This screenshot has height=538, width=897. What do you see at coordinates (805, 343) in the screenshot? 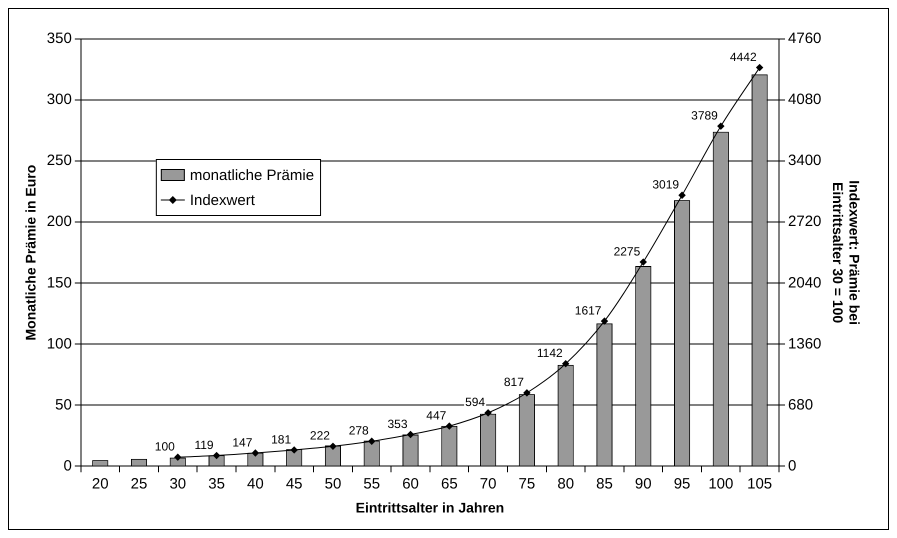
I see `y2-tick-label: 1360` at bounding box center [805, 343].